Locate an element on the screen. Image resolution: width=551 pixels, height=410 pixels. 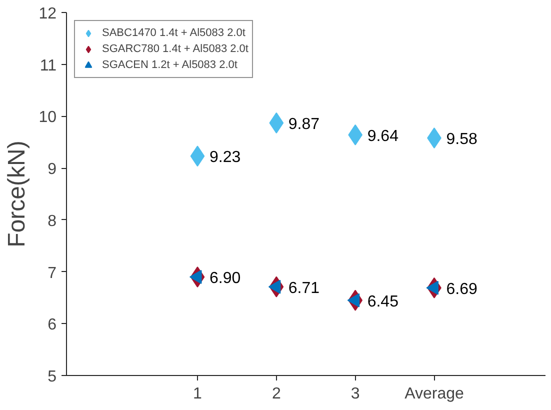
data-label: 6.45 is located at coordinates (383, 301).